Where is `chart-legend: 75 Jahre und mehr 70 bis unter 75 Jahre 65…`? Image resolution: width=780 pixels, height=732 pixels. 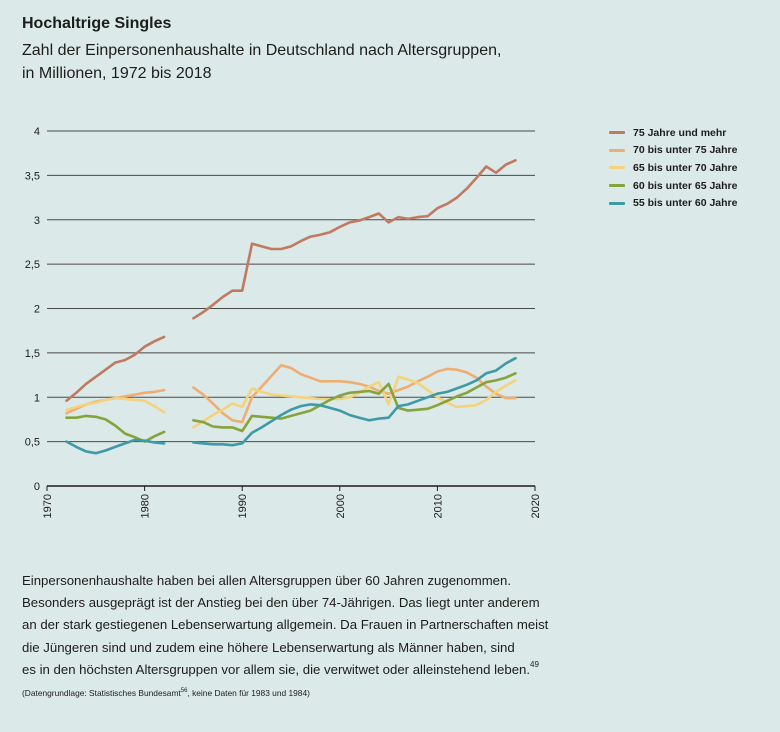
chart-legend: 75 Jahre und mehr 70 bis unter 75 Jahre 65… is located at coordinates (673, 168).